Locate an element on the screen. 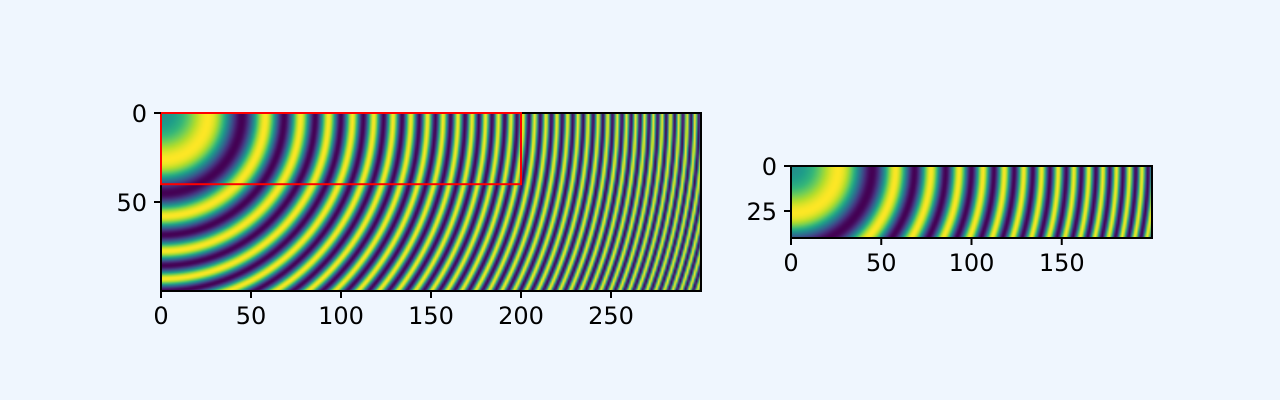 This screenshot has width=1280, height=400. main-y-tick-label: 0 is located at coordinates (139, 114).